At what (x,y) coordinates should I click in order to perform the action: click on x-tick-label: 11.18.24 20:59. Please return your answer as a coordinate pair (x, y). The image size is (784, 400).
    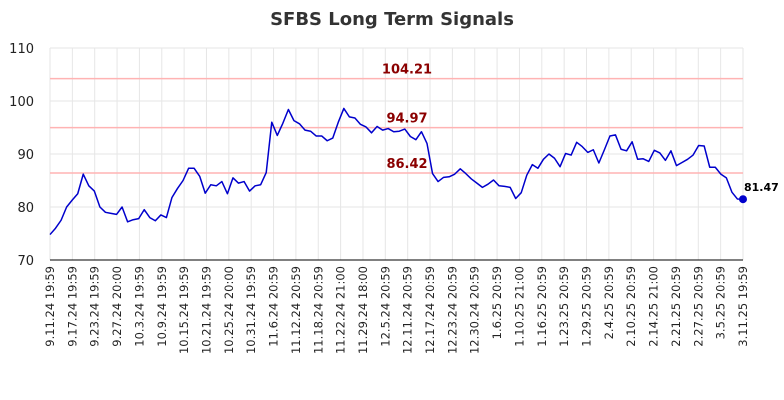
    Looking at the image, I should click on (318, 310).